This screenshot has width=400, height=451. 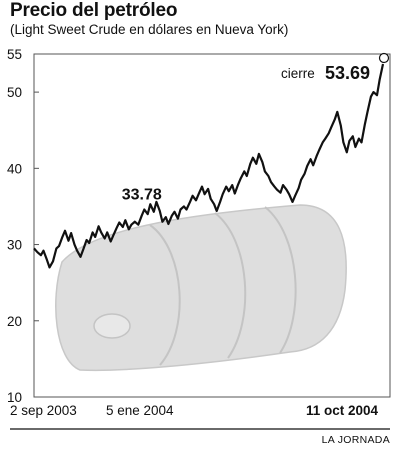 What do you see at coordinates (94, 10) in the screenshot?
I see `chart-title: Precio del petróleo` at bounding box center [94, 10].